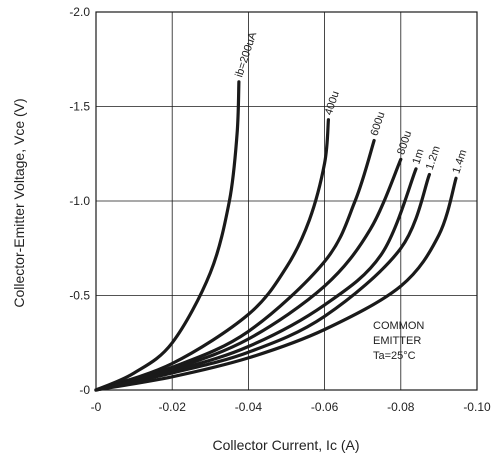  Describe the element at coordinates (79, 12) in the screenshot. I see `y-tick-label: -2.0` at that location.